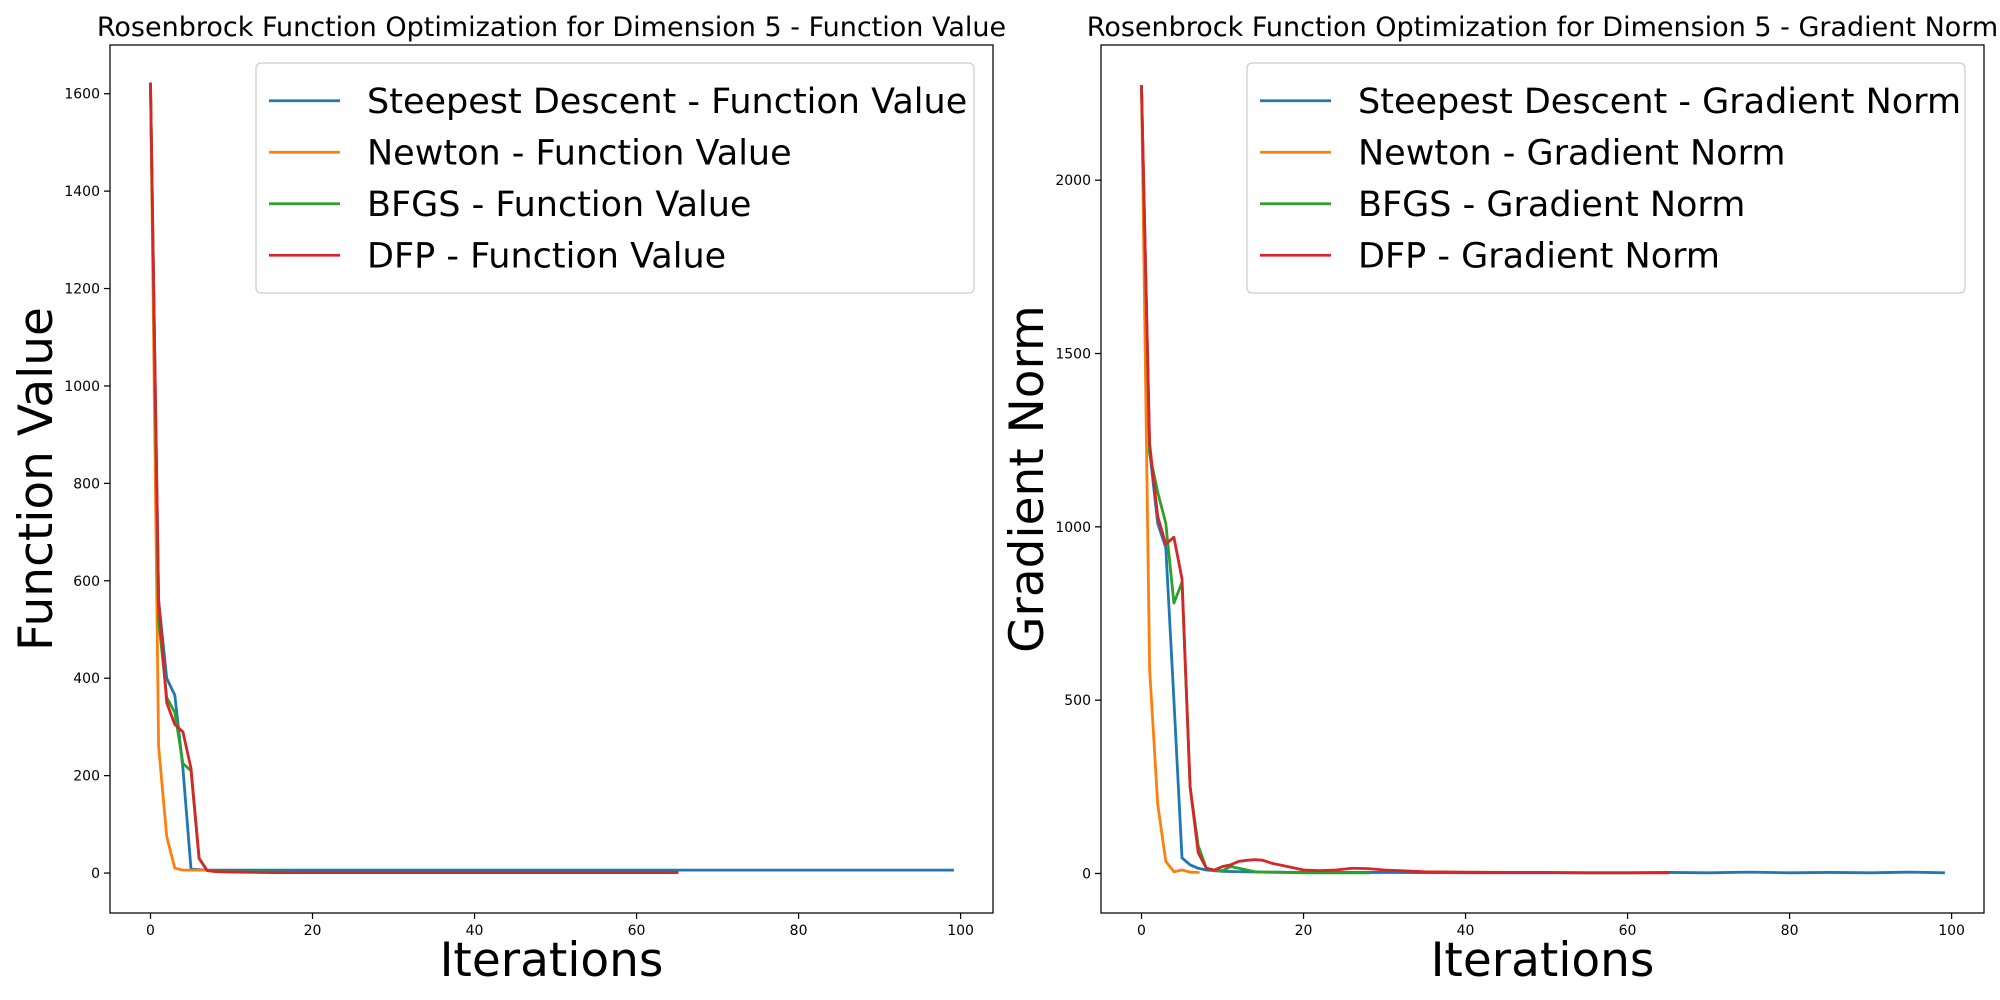  Describe the element at coordinates (552, 960) in the screenshot. I see `chart-1-x-axis-label: Iterations` at that location.